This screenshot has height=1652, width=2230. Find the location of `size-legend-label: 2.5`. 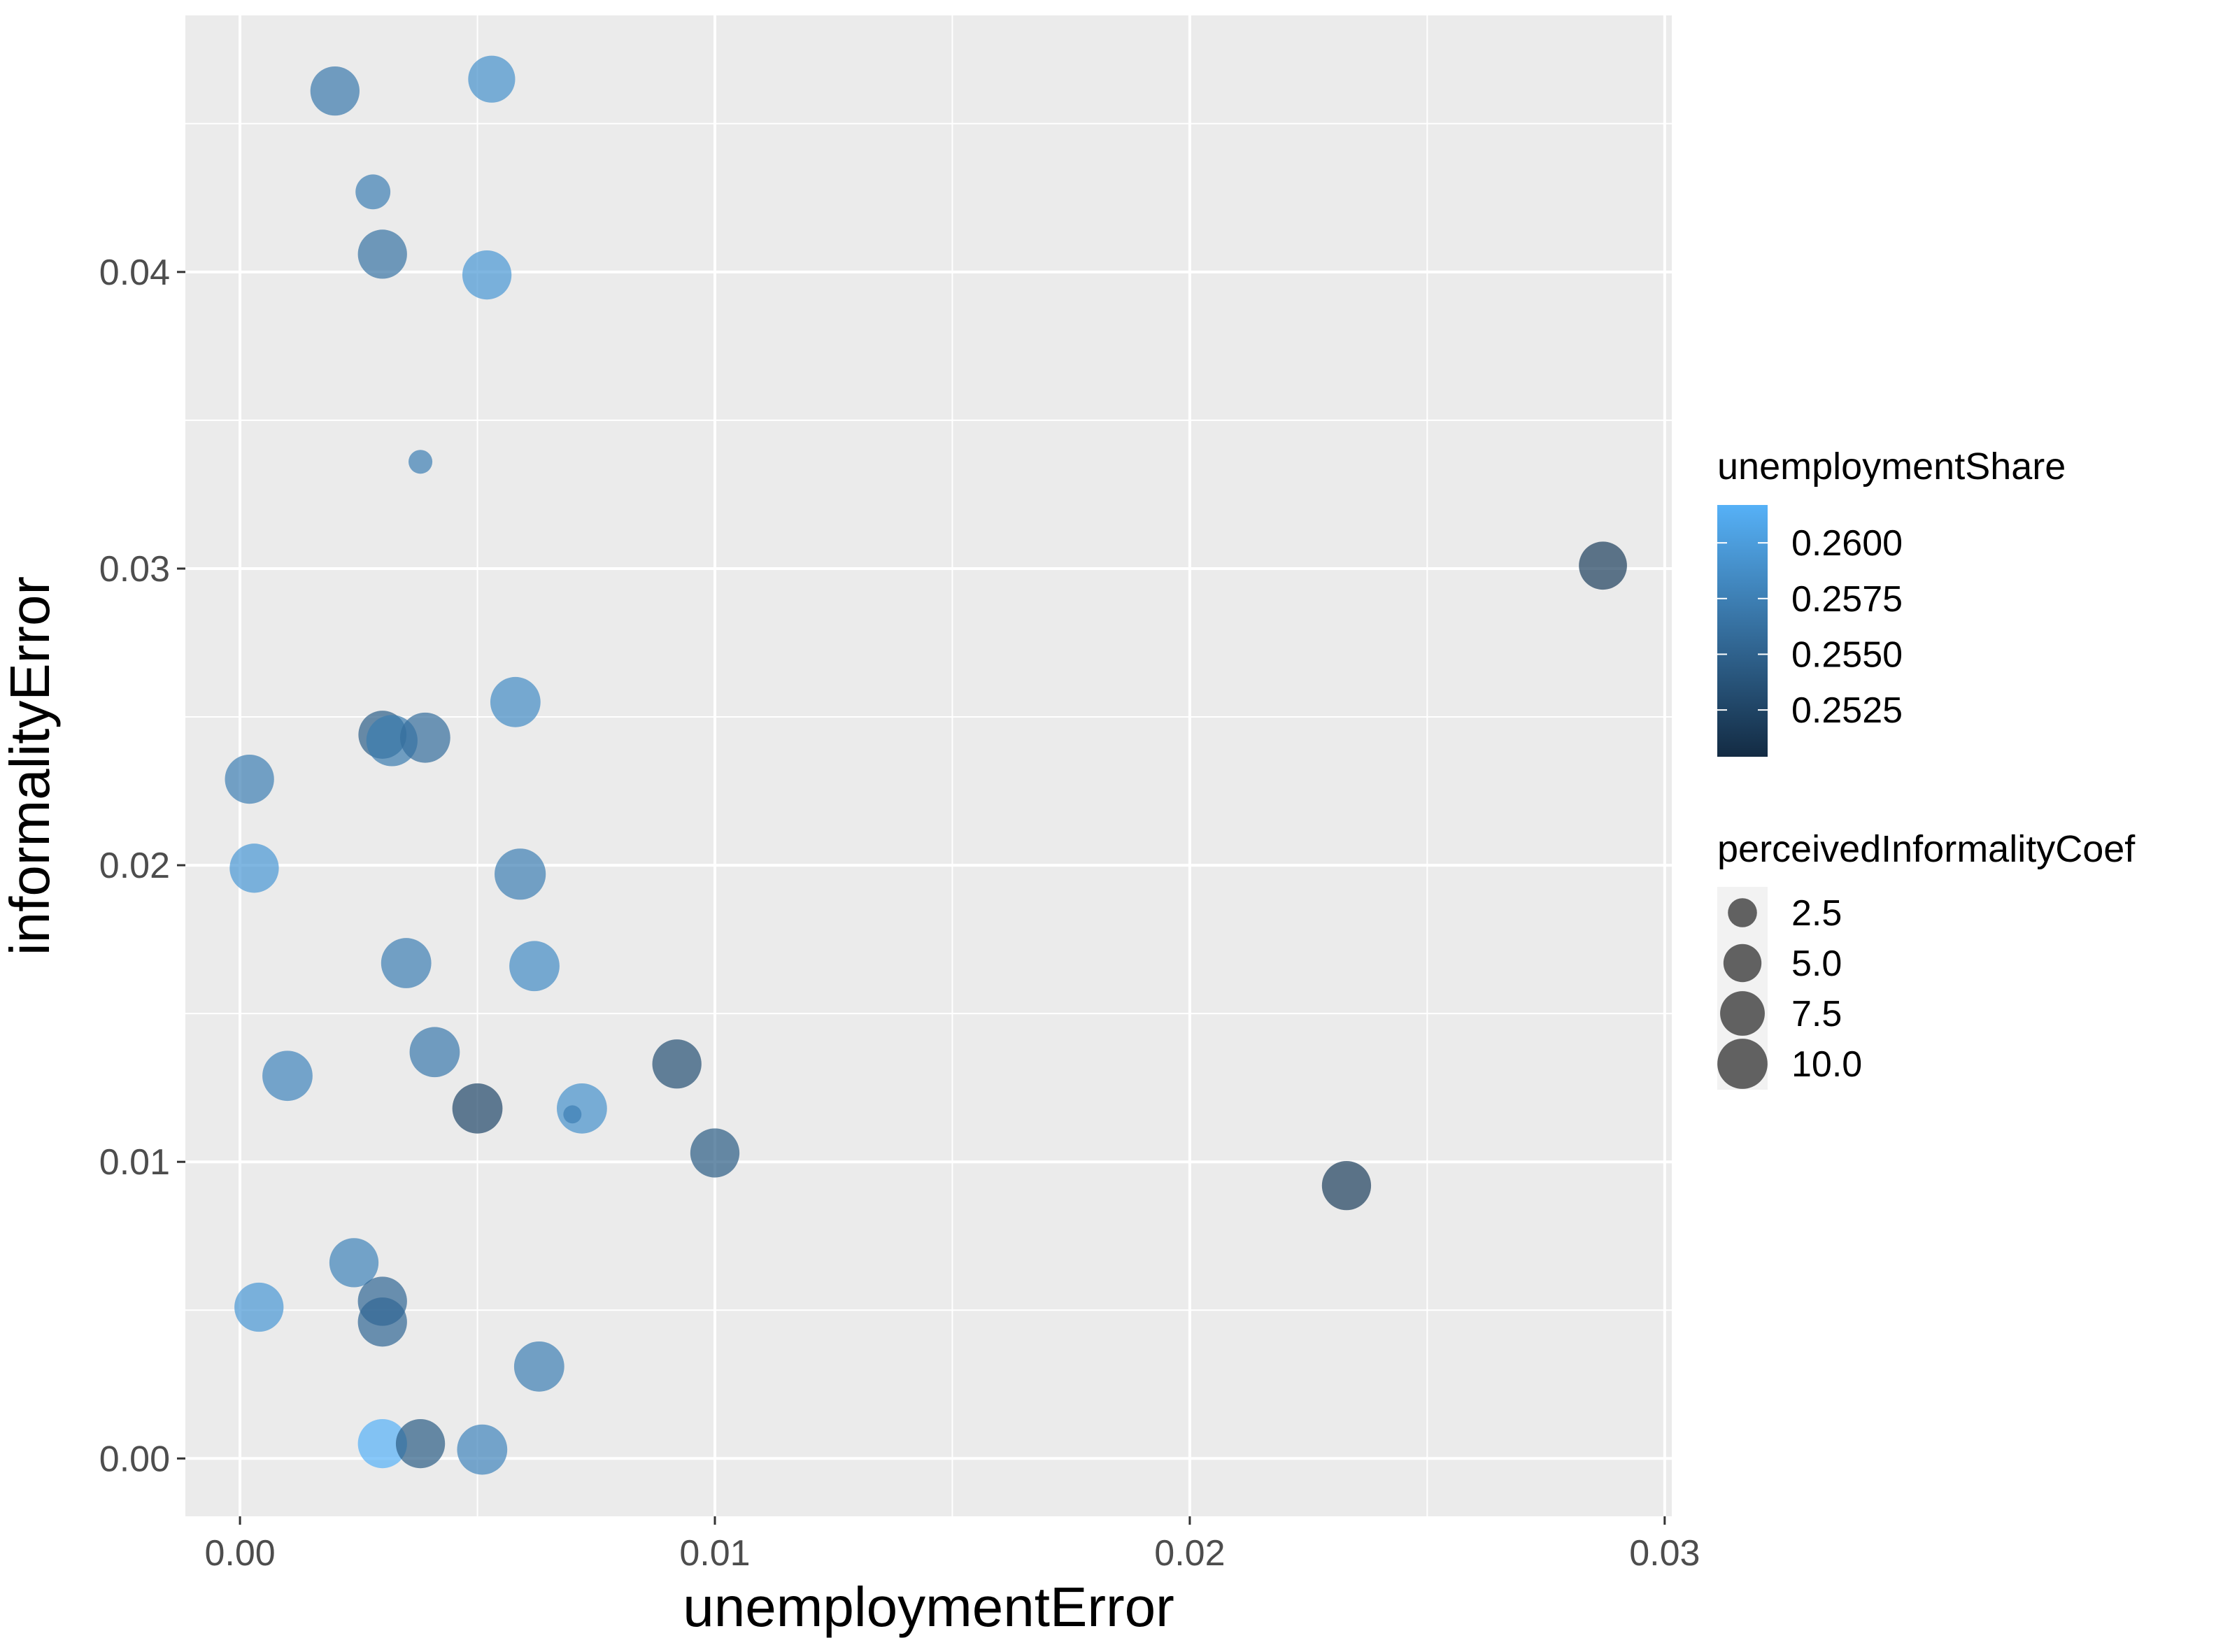

size-legend-label: 2.5 is located at coordinates (1816, 913).